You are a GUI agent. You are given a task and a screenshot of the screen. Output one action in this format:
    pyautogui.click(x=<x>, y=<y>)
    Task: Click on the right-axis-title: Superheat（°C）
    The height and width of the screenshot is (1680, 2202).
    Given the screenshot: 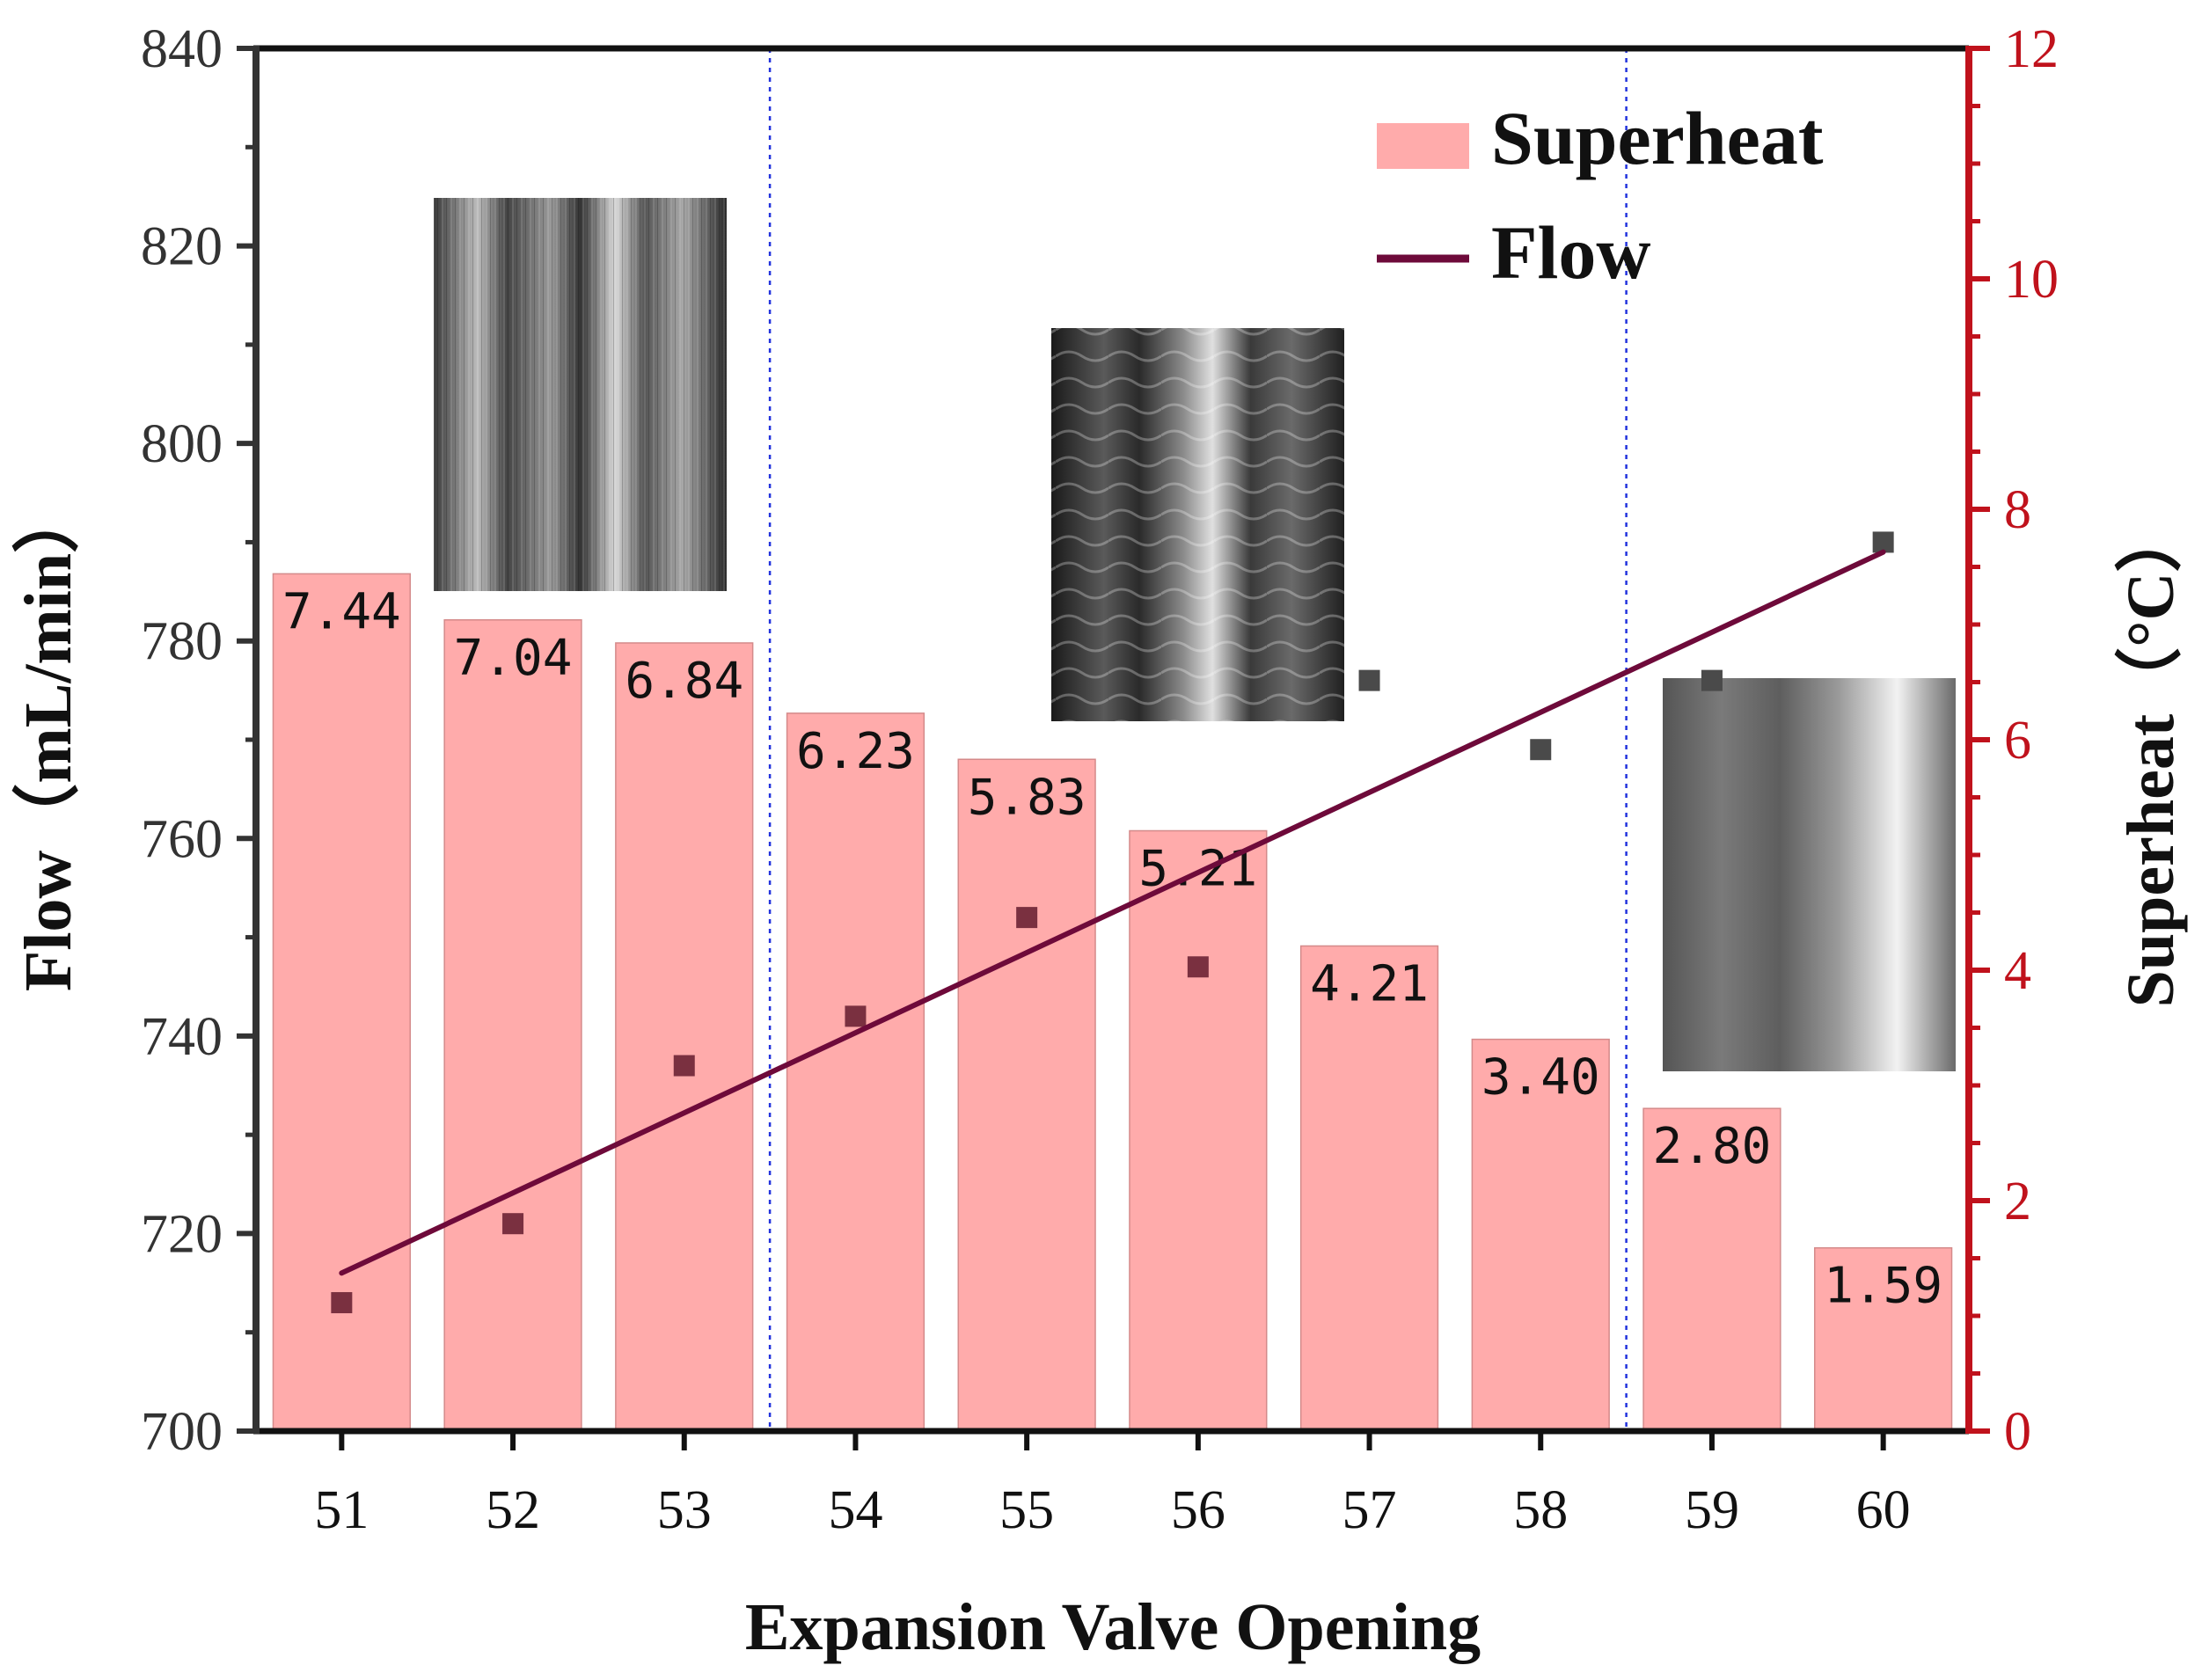 What is the action you would take?
    pyautogui.click(x=2151, y=757)
    